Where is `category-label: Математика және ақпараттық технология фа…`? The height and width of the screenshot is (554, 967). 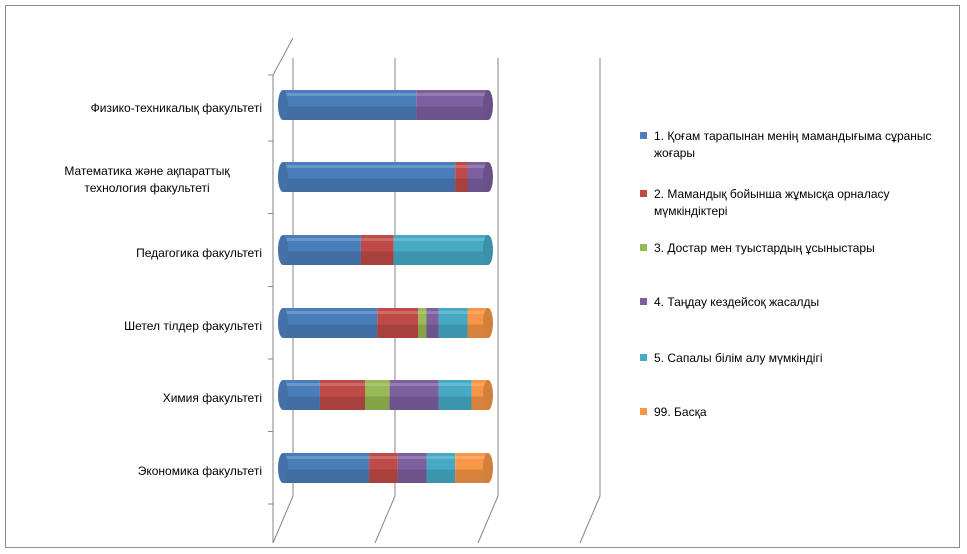
category-label: Математика және ақпараттық технология фа… is located at coordinates (147, 179).